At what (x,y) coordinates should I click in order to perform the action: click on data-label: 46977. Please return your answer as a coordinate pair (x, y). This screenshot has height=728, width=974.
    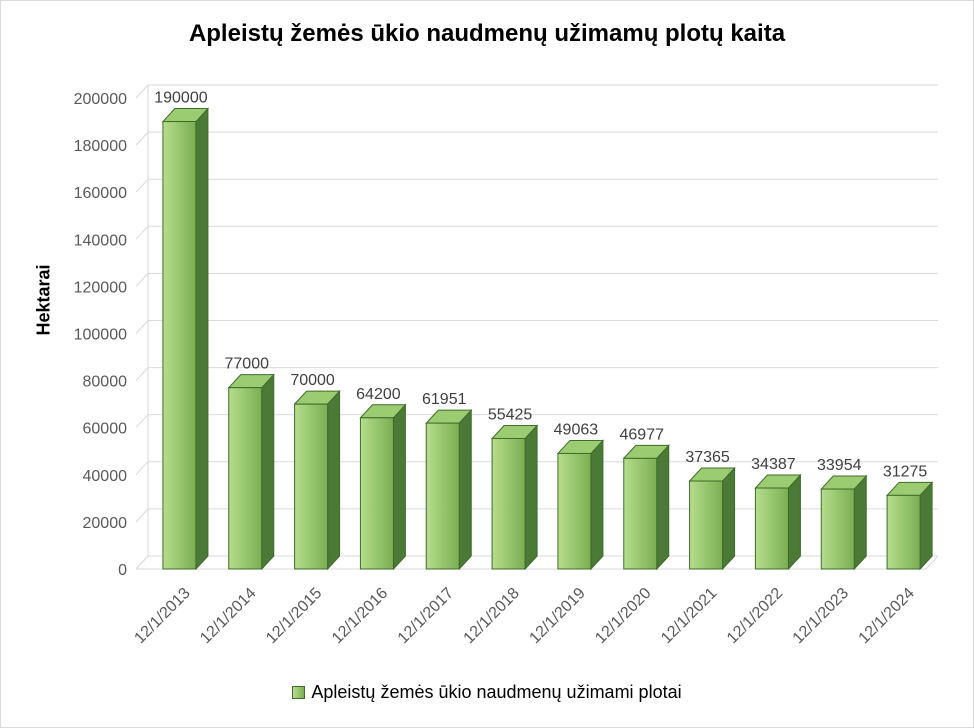
    Looking at the image, I should click on (642, 434).